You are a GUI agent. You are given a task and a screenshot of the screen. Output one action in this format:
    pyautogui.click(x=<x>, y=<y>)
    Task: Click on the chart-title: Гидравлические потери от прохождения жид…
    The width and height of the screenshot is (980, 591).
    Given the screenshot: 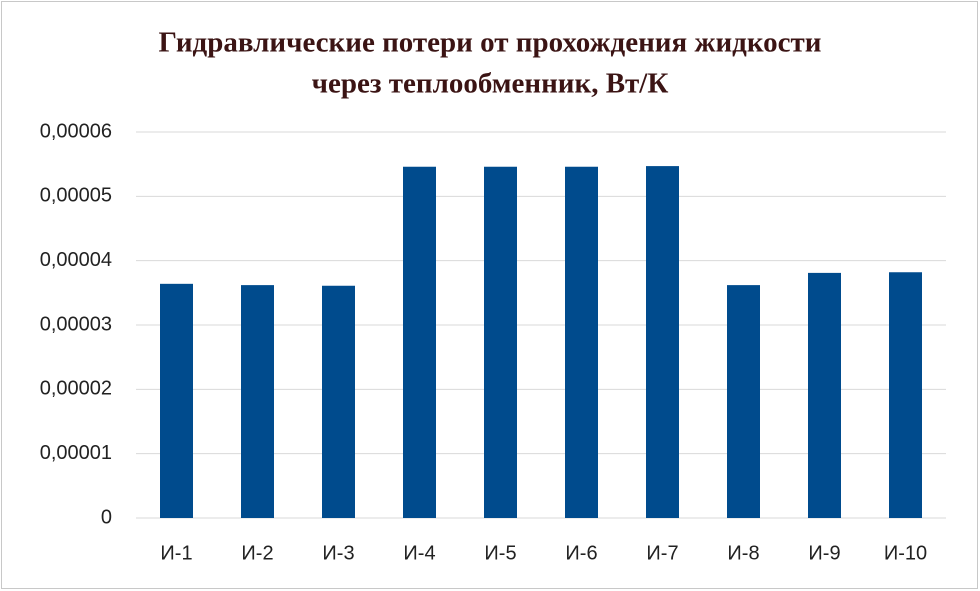 What is the action you would take?
    pyautogui.click(x=489, y=43)
    